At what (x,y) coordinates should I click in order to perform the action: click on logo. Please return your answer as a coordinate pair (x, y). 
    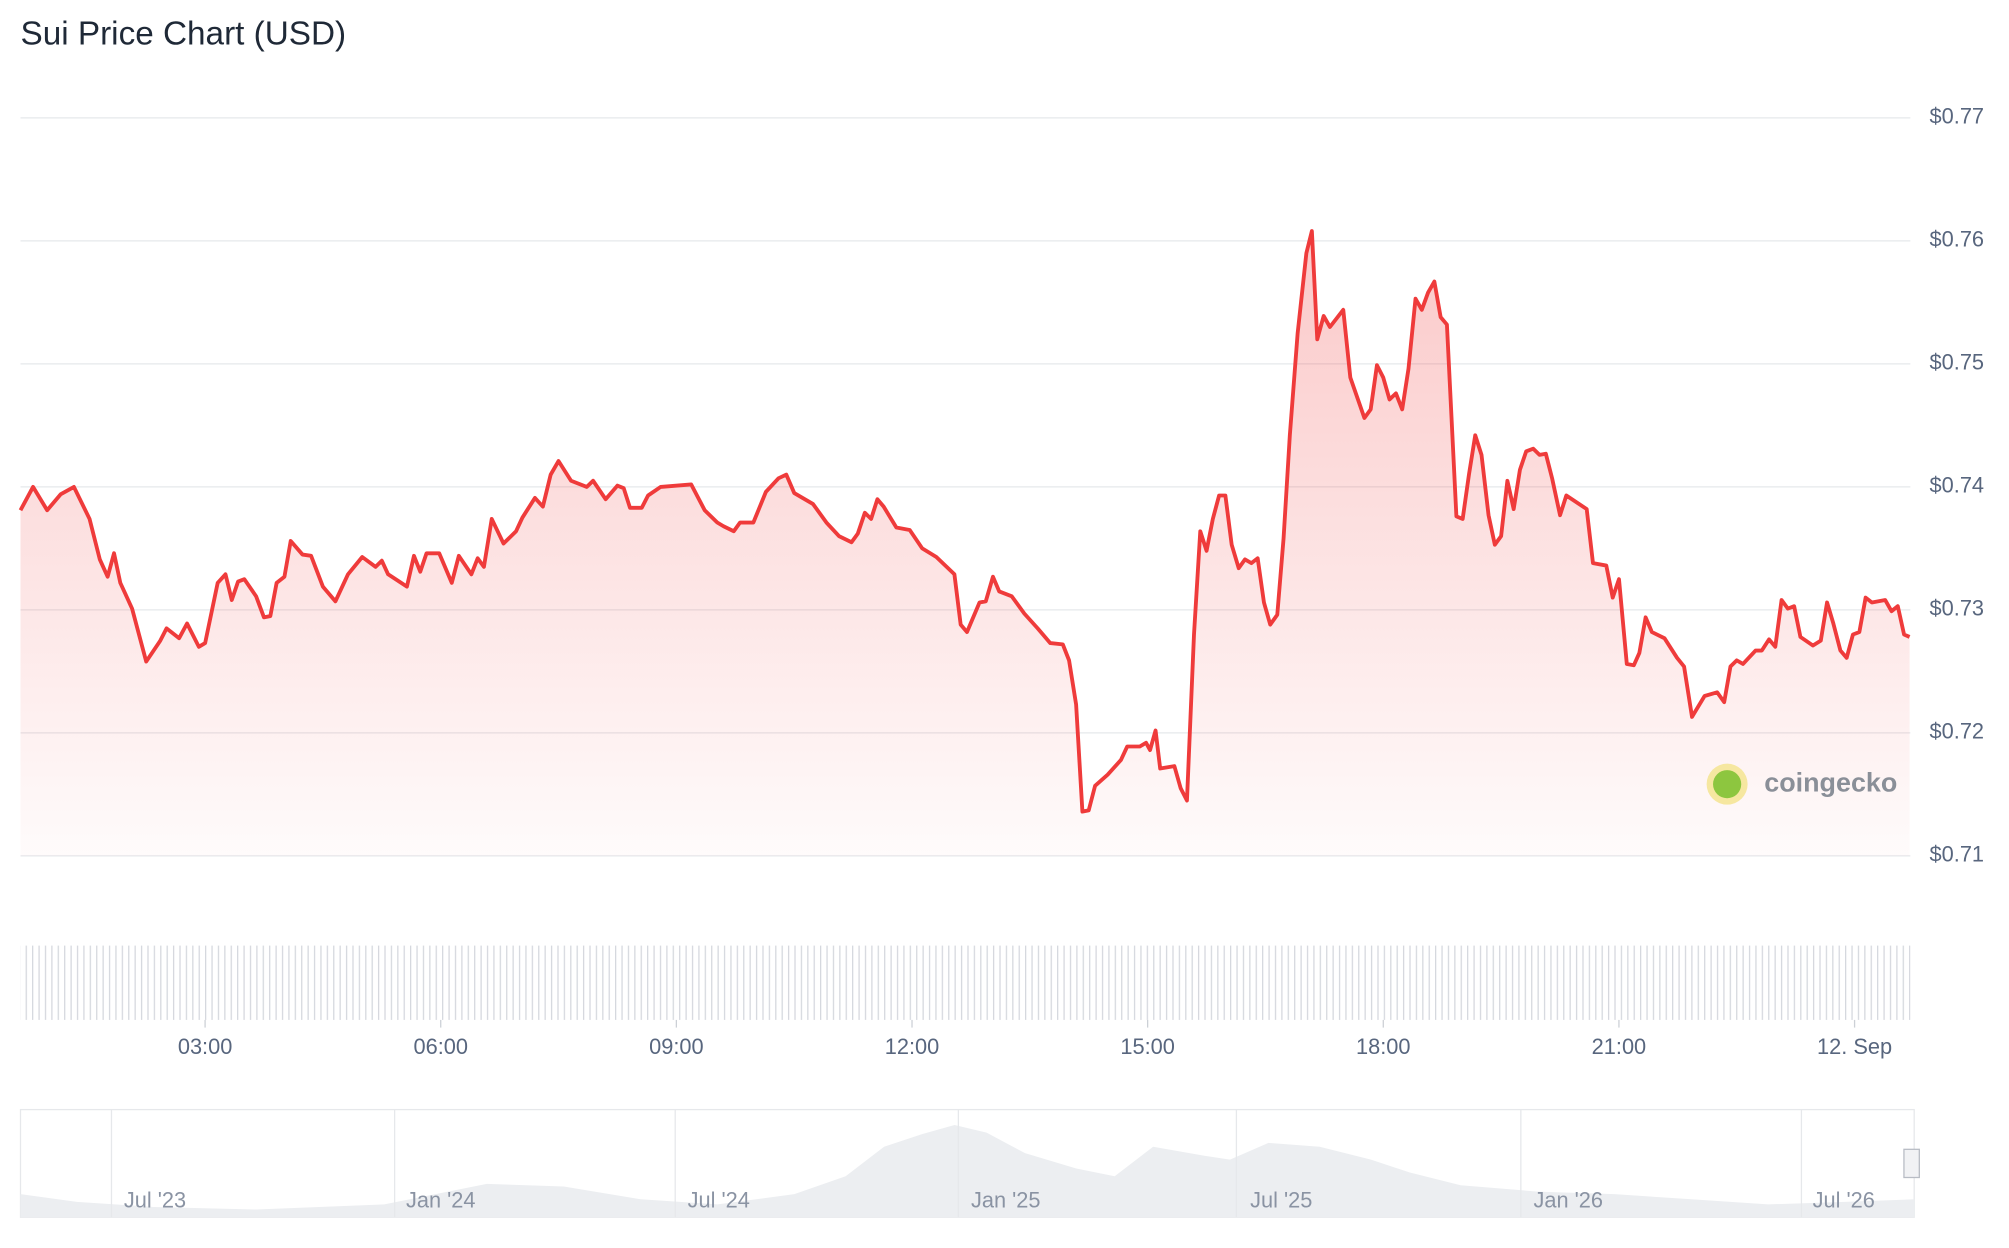
    Looking at the image, I should click on (1727, 784).